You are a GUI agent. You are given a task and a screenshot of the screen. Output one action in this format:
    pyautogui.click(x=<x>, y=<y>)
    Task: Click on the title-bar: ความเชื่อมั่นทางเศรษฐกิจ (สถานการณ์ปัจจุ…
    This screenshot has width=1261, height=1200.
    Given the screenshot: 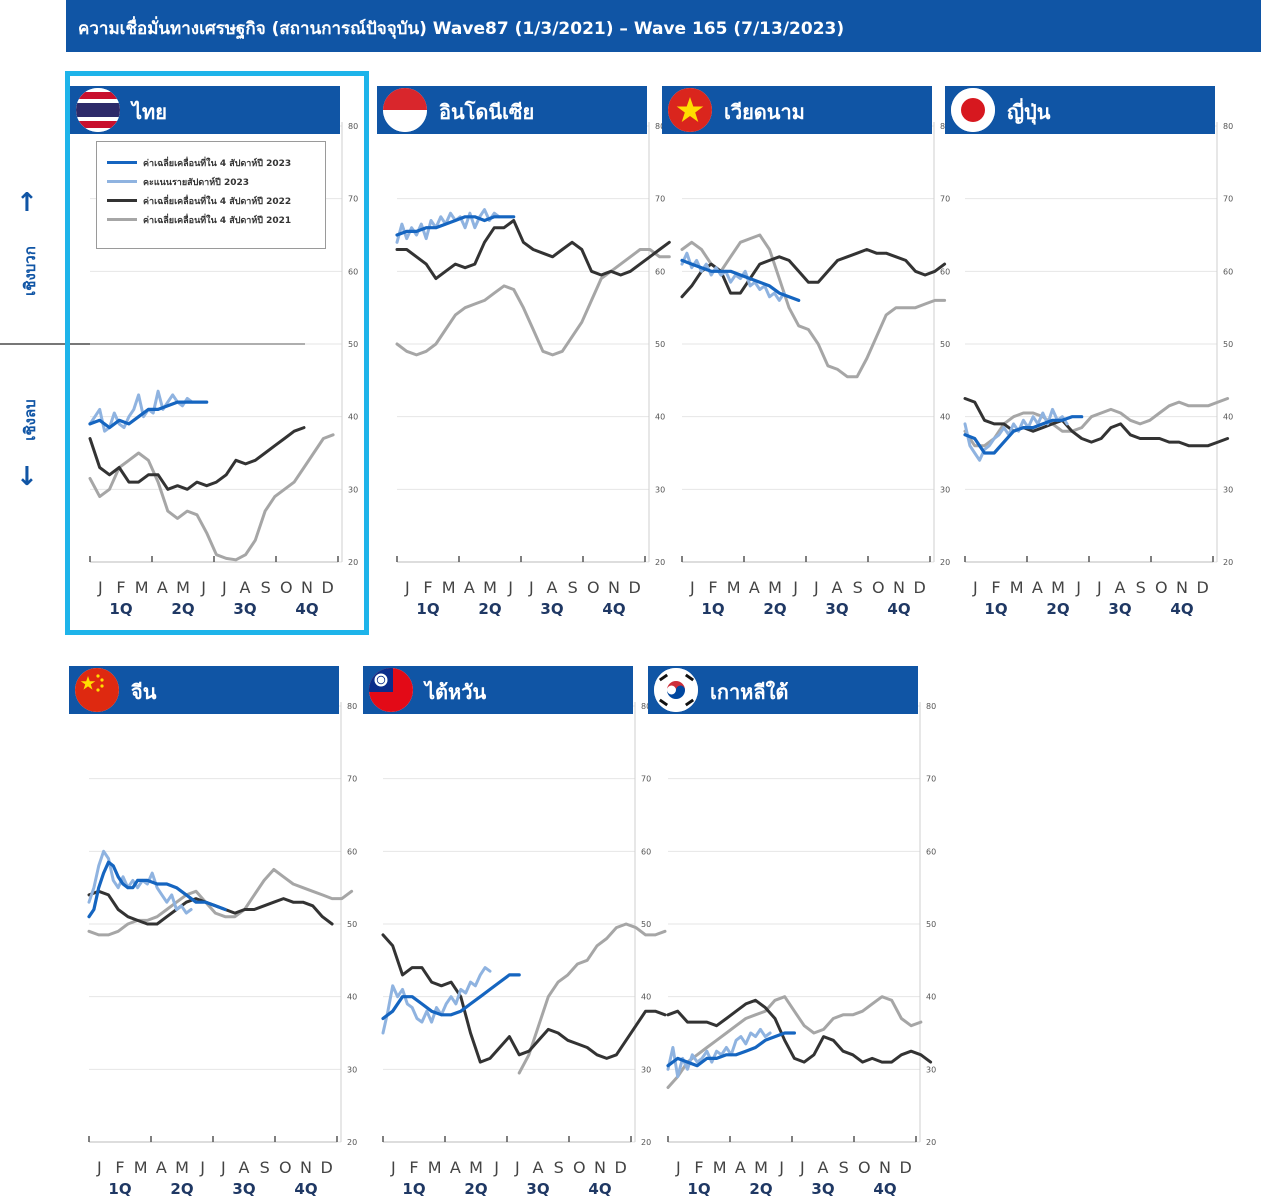 What is the action you would take?
    pyautogui.click(x=663, y=26)
    